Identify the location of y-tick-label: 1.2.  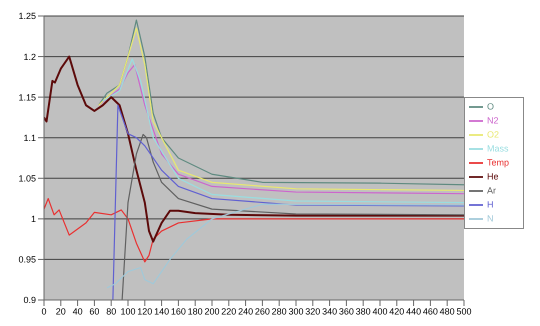
(29, 57).